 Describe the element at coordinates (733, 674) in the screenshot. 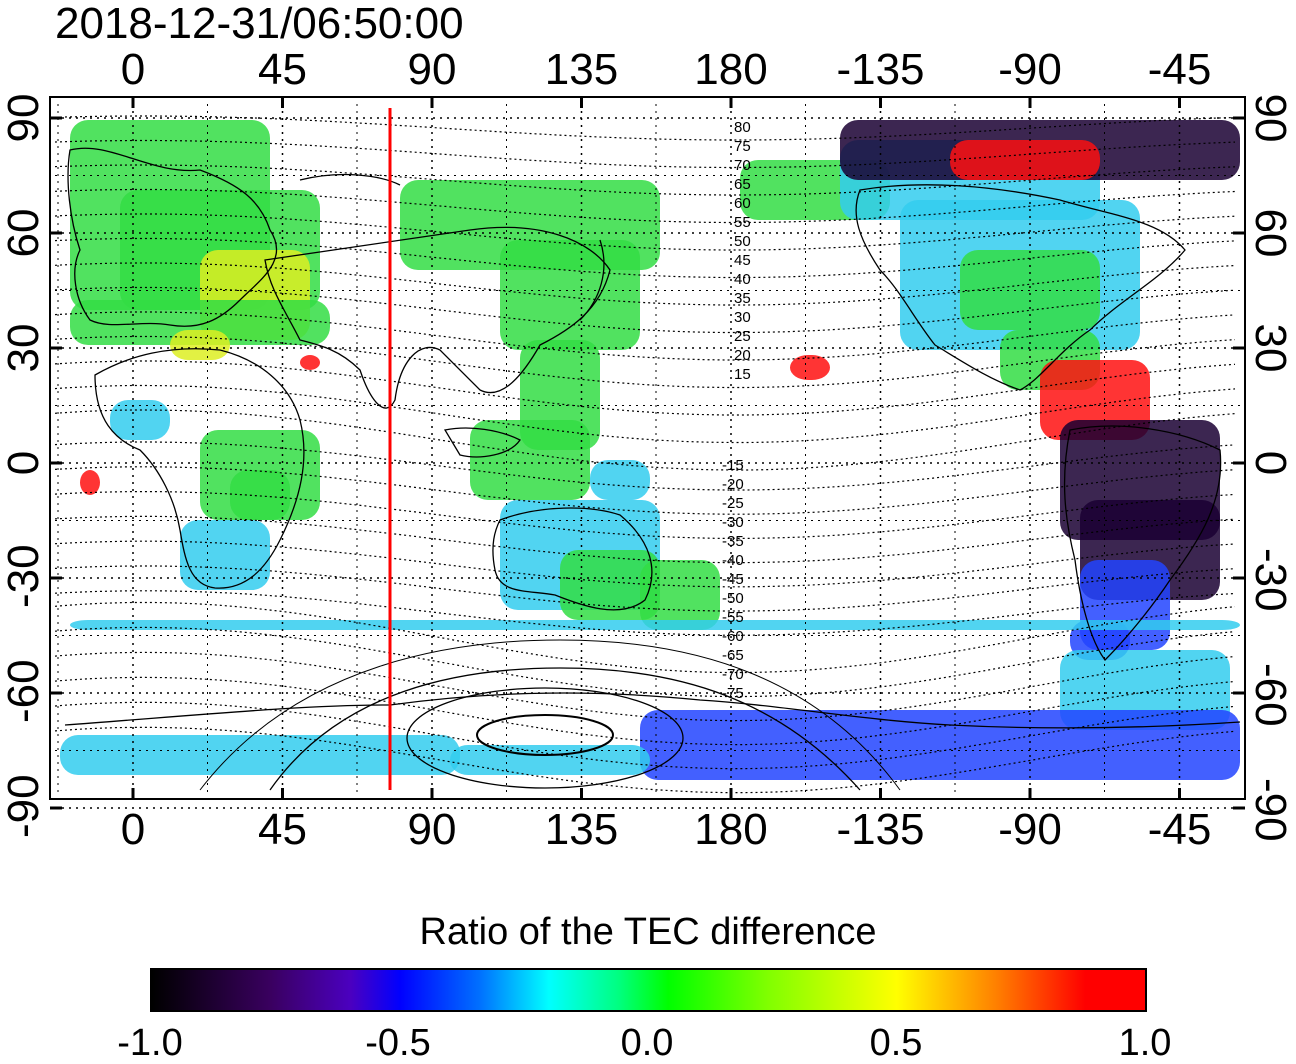

I see `contour-label: -70` at that location.